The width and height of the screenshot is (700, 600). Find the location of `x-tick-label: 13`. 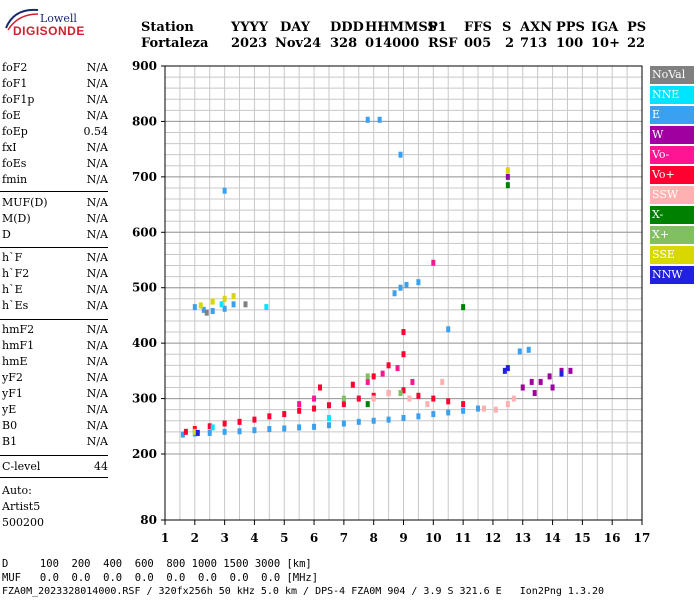

x-tick-label: 13 is located at coordinates (522, 538).